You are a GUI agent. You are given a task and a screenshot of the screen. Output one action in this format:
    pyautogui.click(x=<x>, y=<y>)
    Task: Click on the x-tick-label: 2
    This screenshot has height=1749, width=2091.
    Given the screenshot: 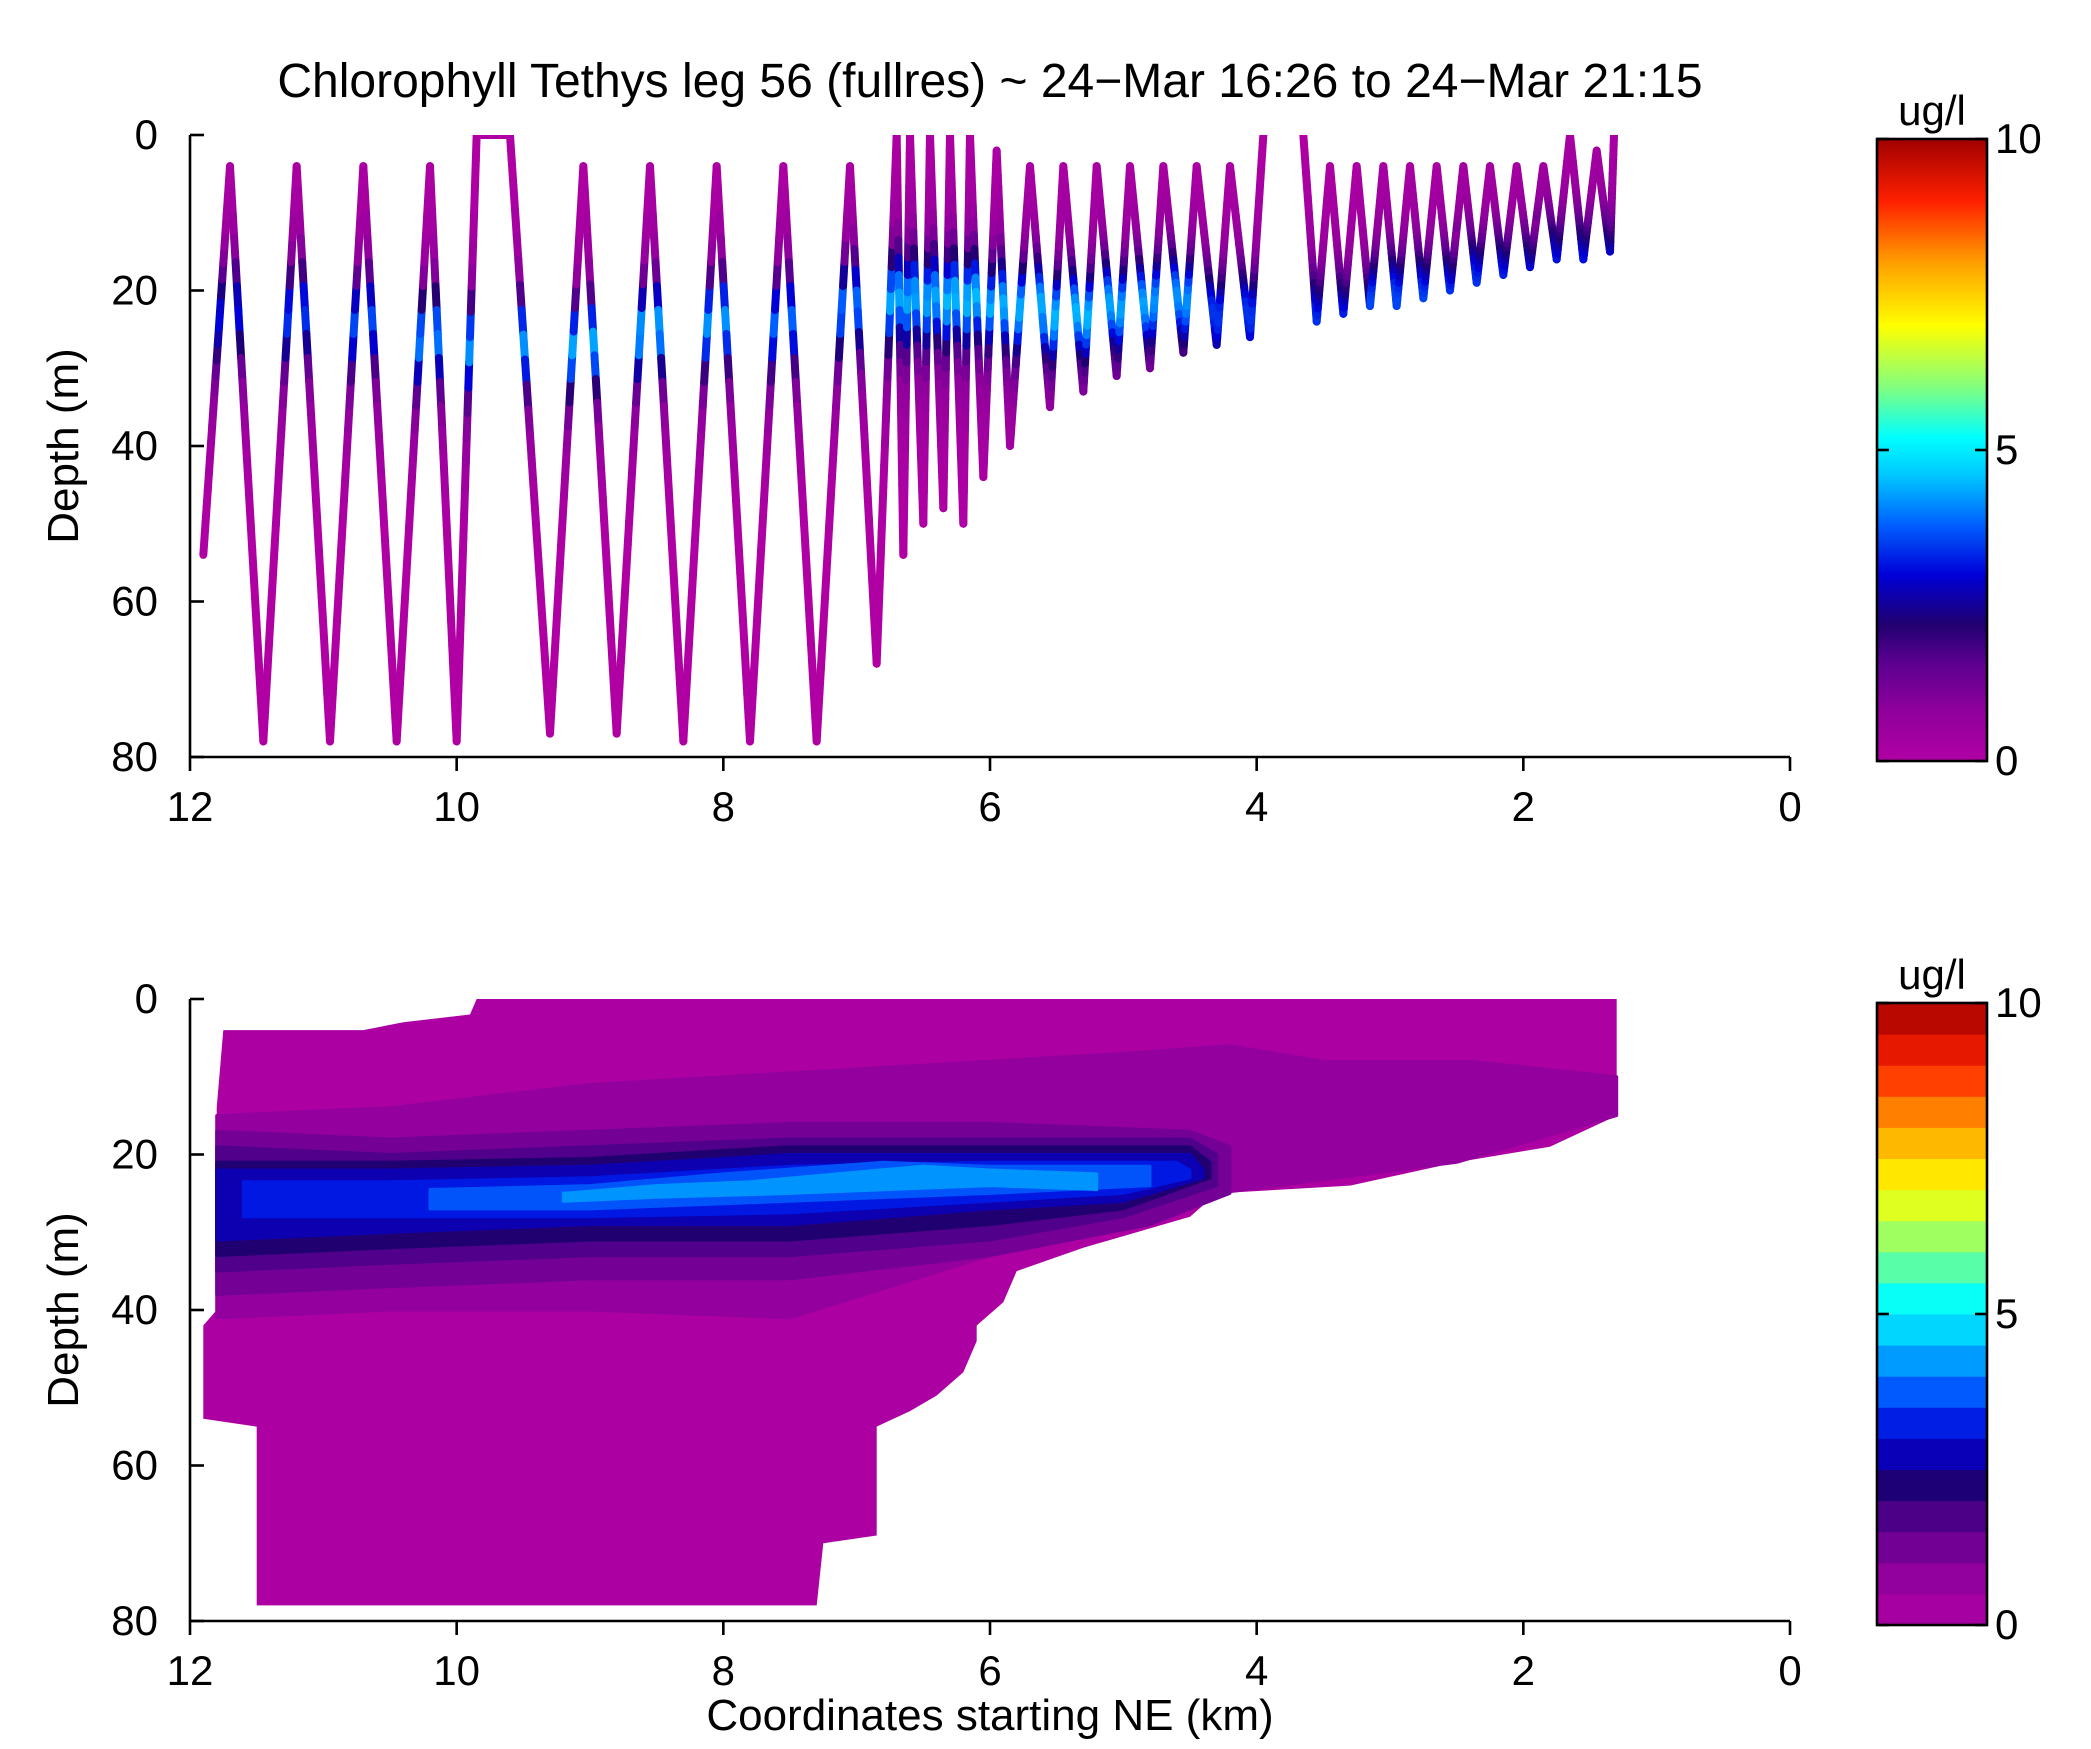 What is the action you would take?
    pyautogui.click(x=1523, y=1670)
    